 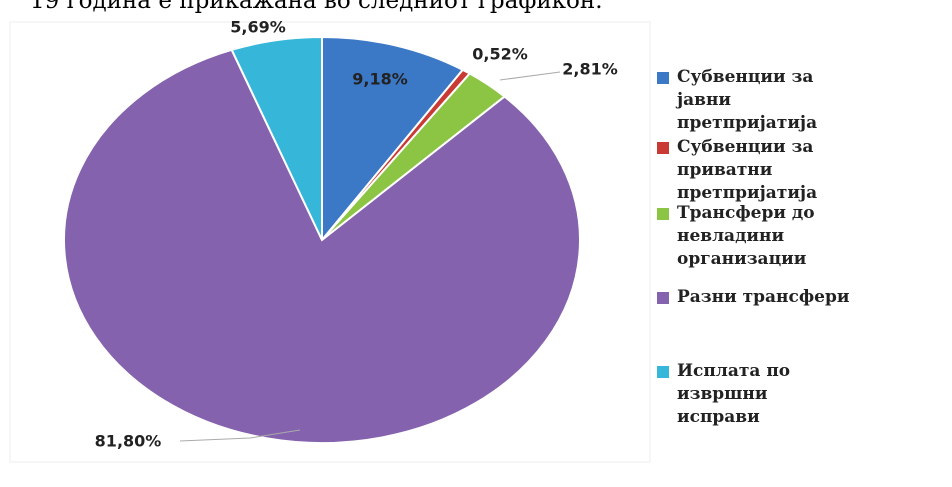 I want to click on legend-label: Трансфери до невладини организации, so click(x=746, y=236).